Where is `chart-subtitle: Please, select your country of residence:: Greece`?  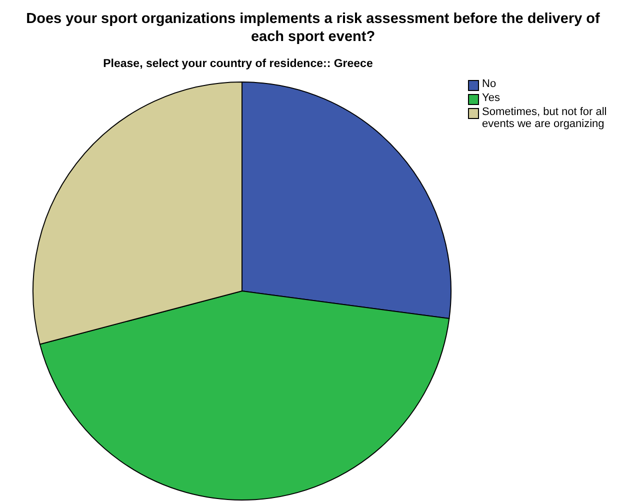
chart-subtitle: Please, select your country of residence:: Greece is located at coordinates (238, 64).